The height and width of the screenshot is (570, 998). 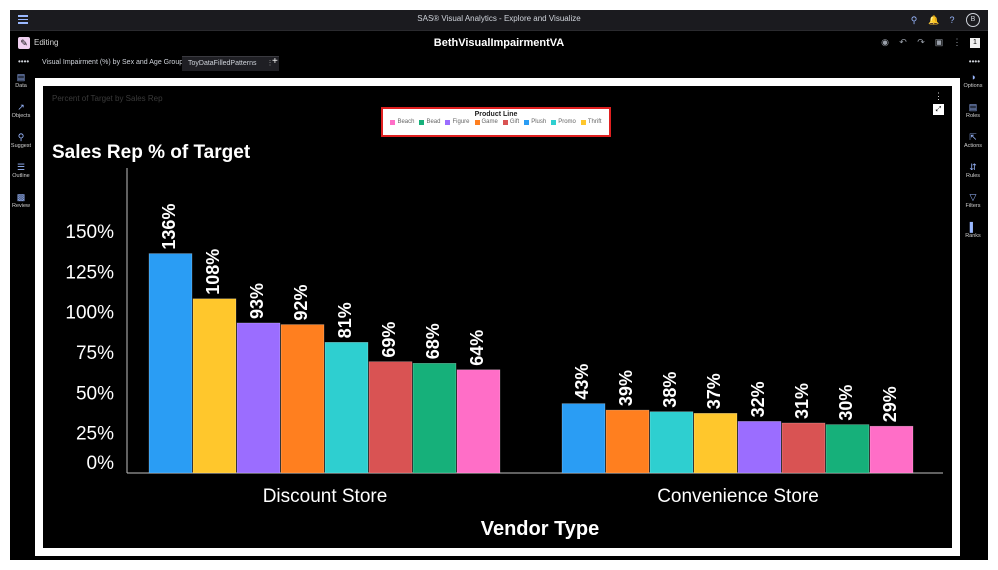 I want to click on page-number-badge: 1, so click(x=975, y=42).